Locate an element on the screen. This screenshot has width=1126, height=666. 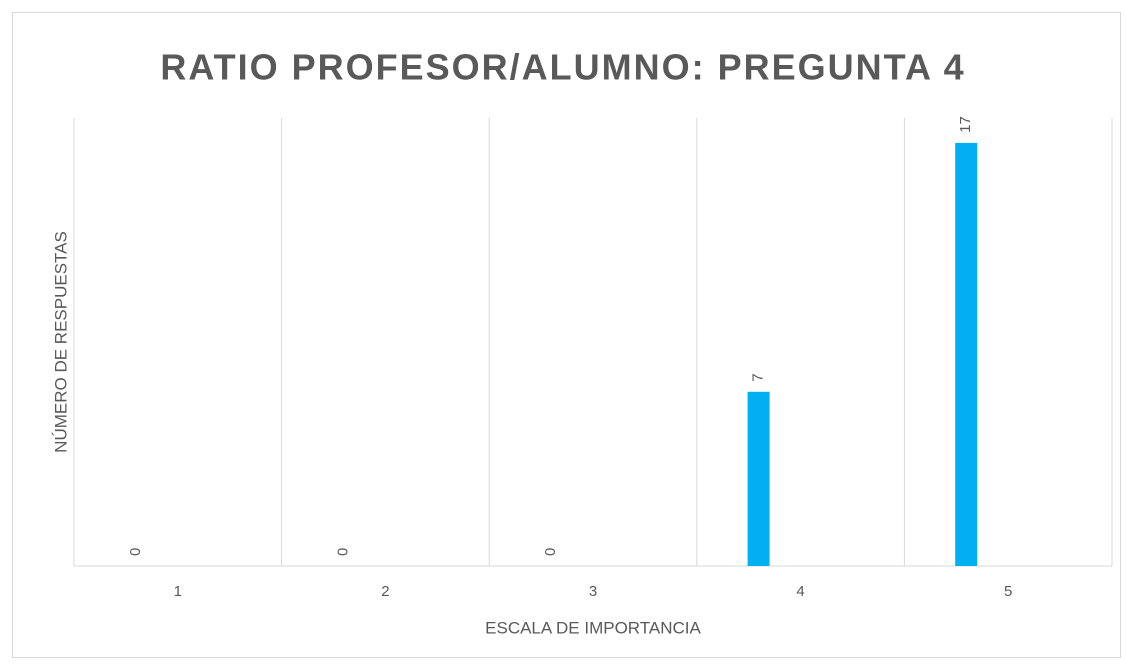
x-tick-label: 1 is located at coordinates (178, 591).